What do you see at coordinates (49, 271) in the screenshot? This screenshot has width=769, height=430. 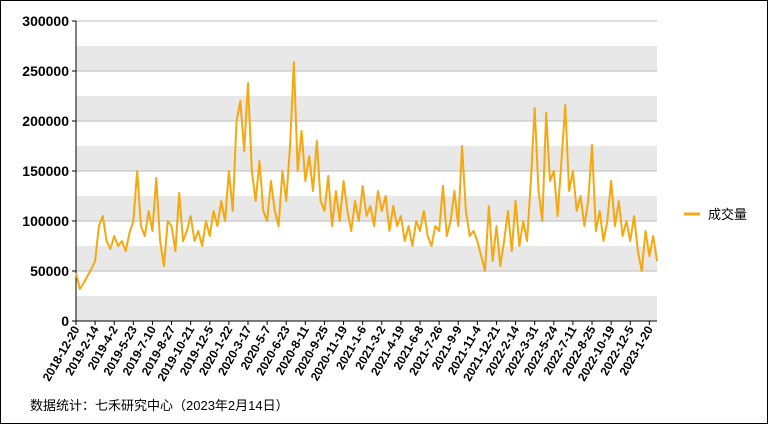 I see `y-tick-label: 50000` at bounding box center [49, 271].